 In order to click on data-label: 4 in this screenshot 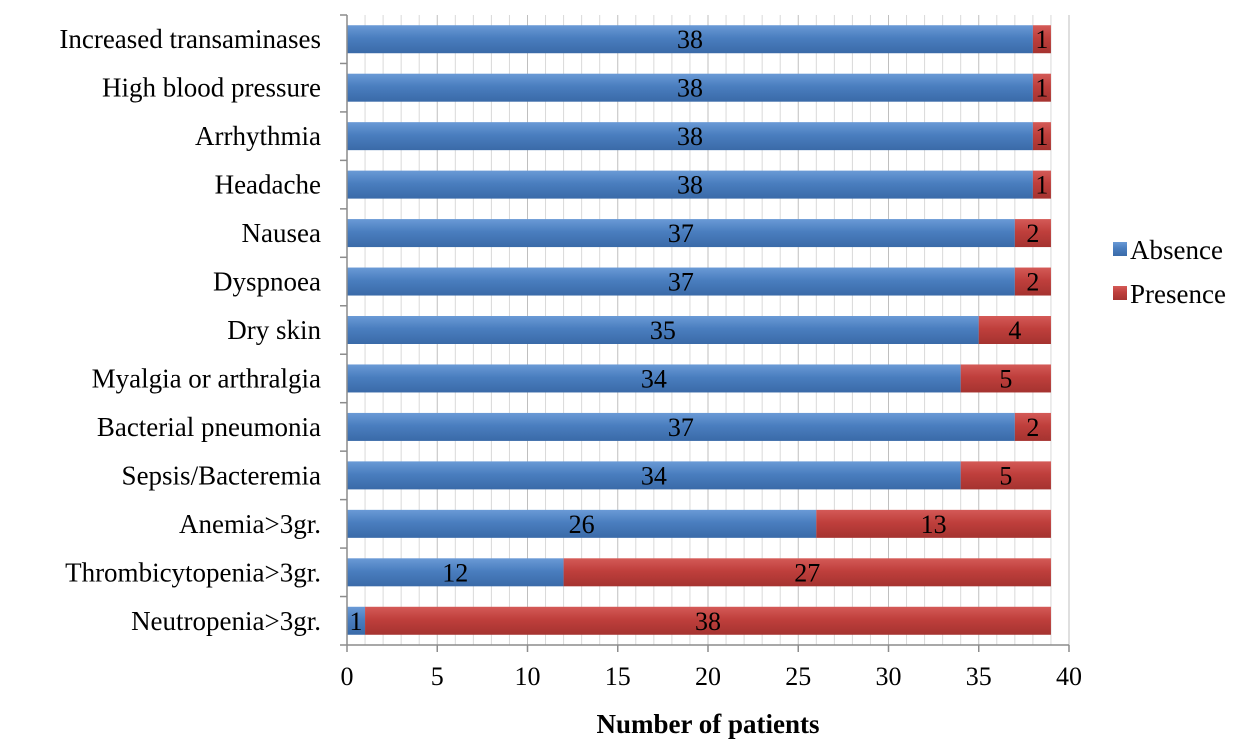, I will do `click(1014, 330)`.